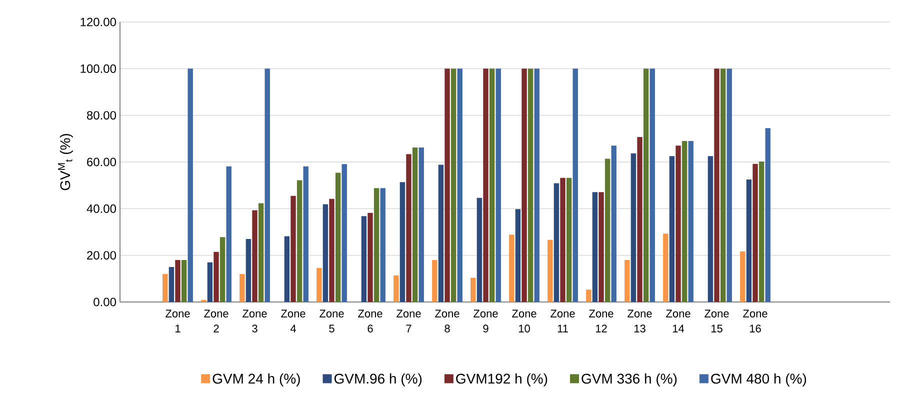  Describe the element at coordinates (562, 321) in the screenshot. I see `x-tick-label: Zone 11` at that location.